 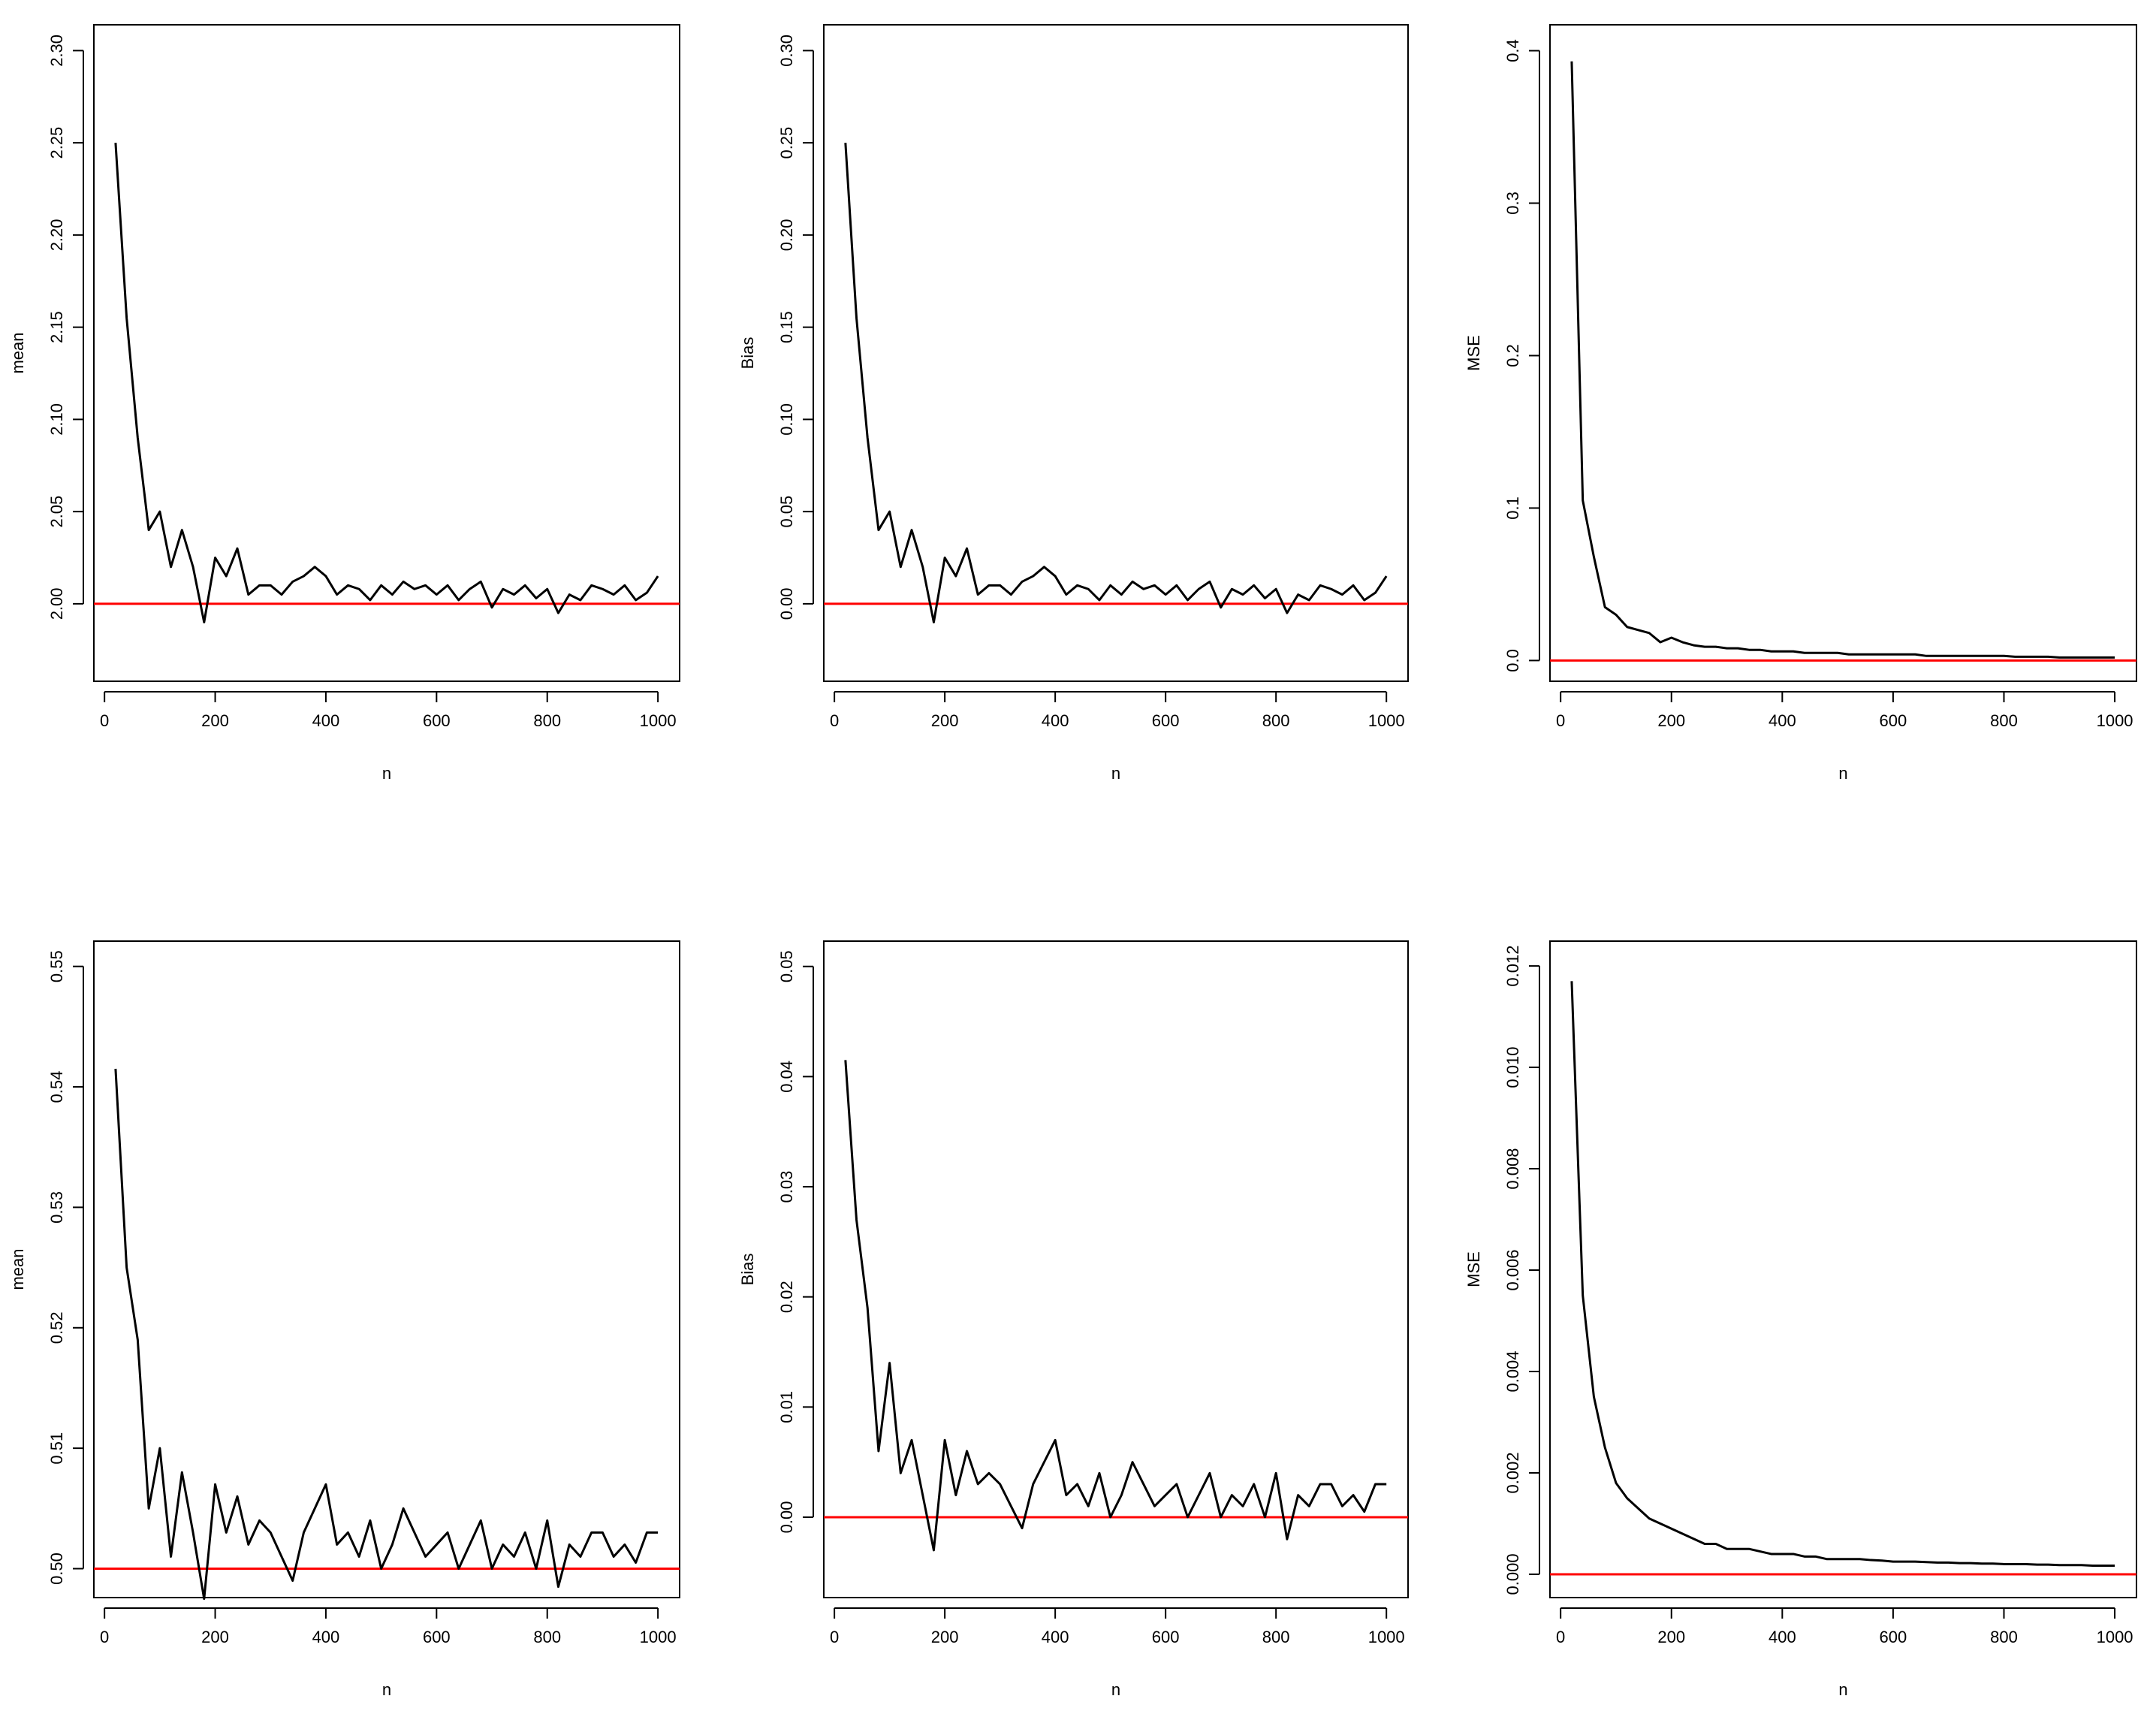 I want to click on y-tick-label: 0.01, so click(x=787, y=1407).